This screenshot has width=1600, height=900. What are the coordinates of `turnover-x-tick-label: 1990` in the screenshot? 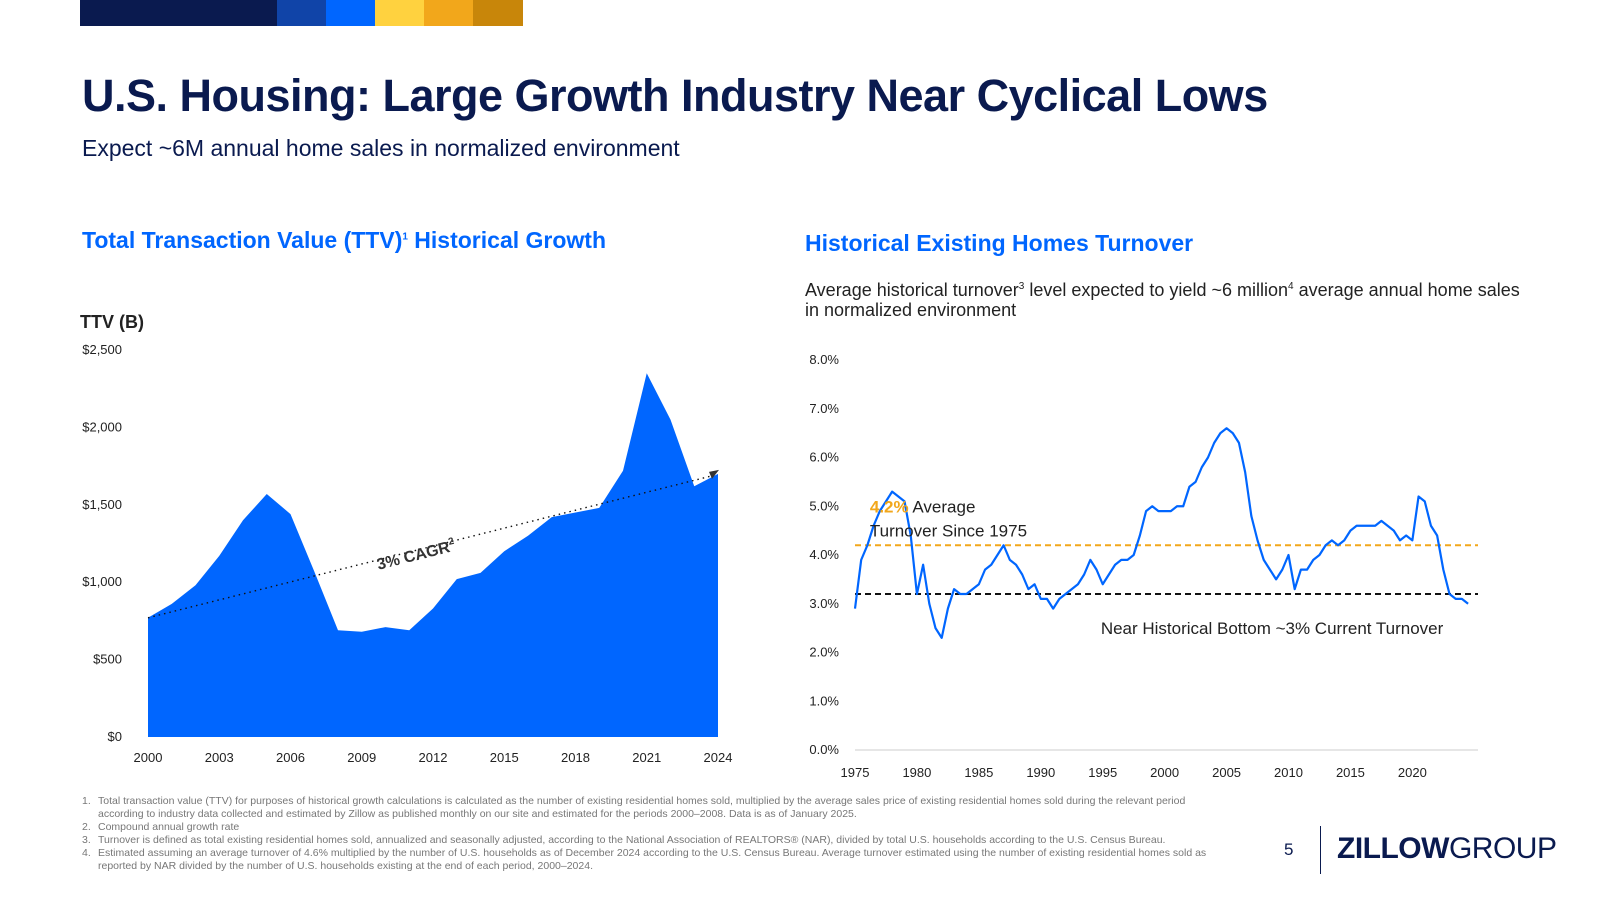 It's located at (1040, 772).